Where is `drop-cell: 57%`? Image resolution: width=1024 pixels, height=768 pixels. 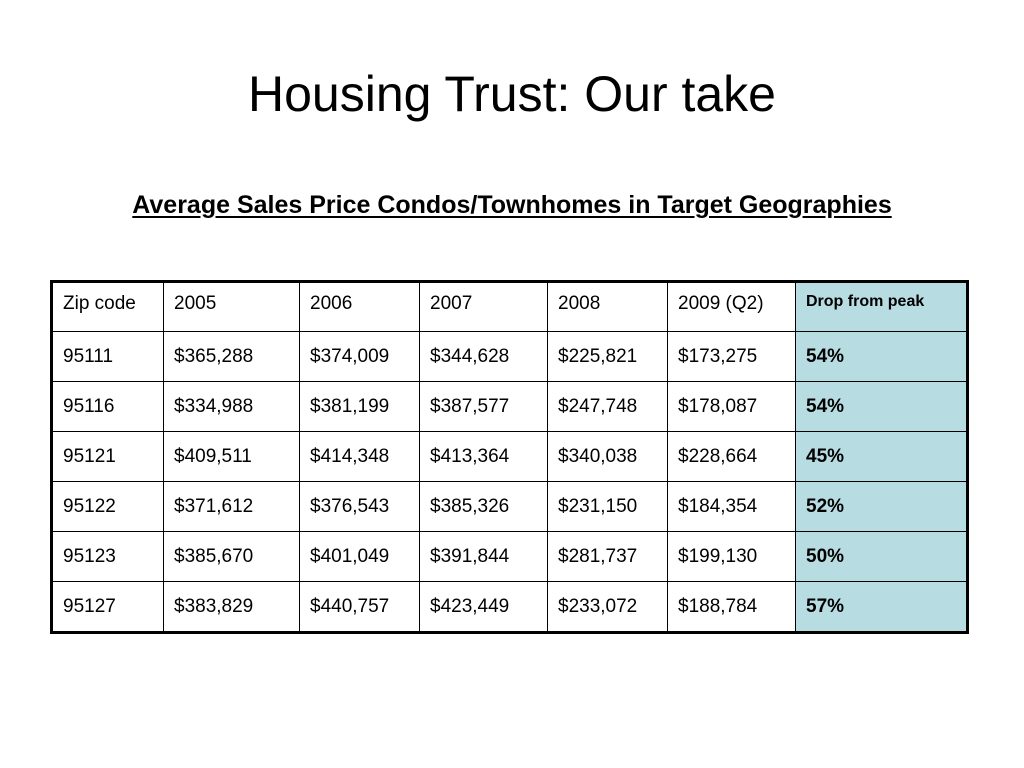 drop-cell: 57% is located at coordinates (881, 607).